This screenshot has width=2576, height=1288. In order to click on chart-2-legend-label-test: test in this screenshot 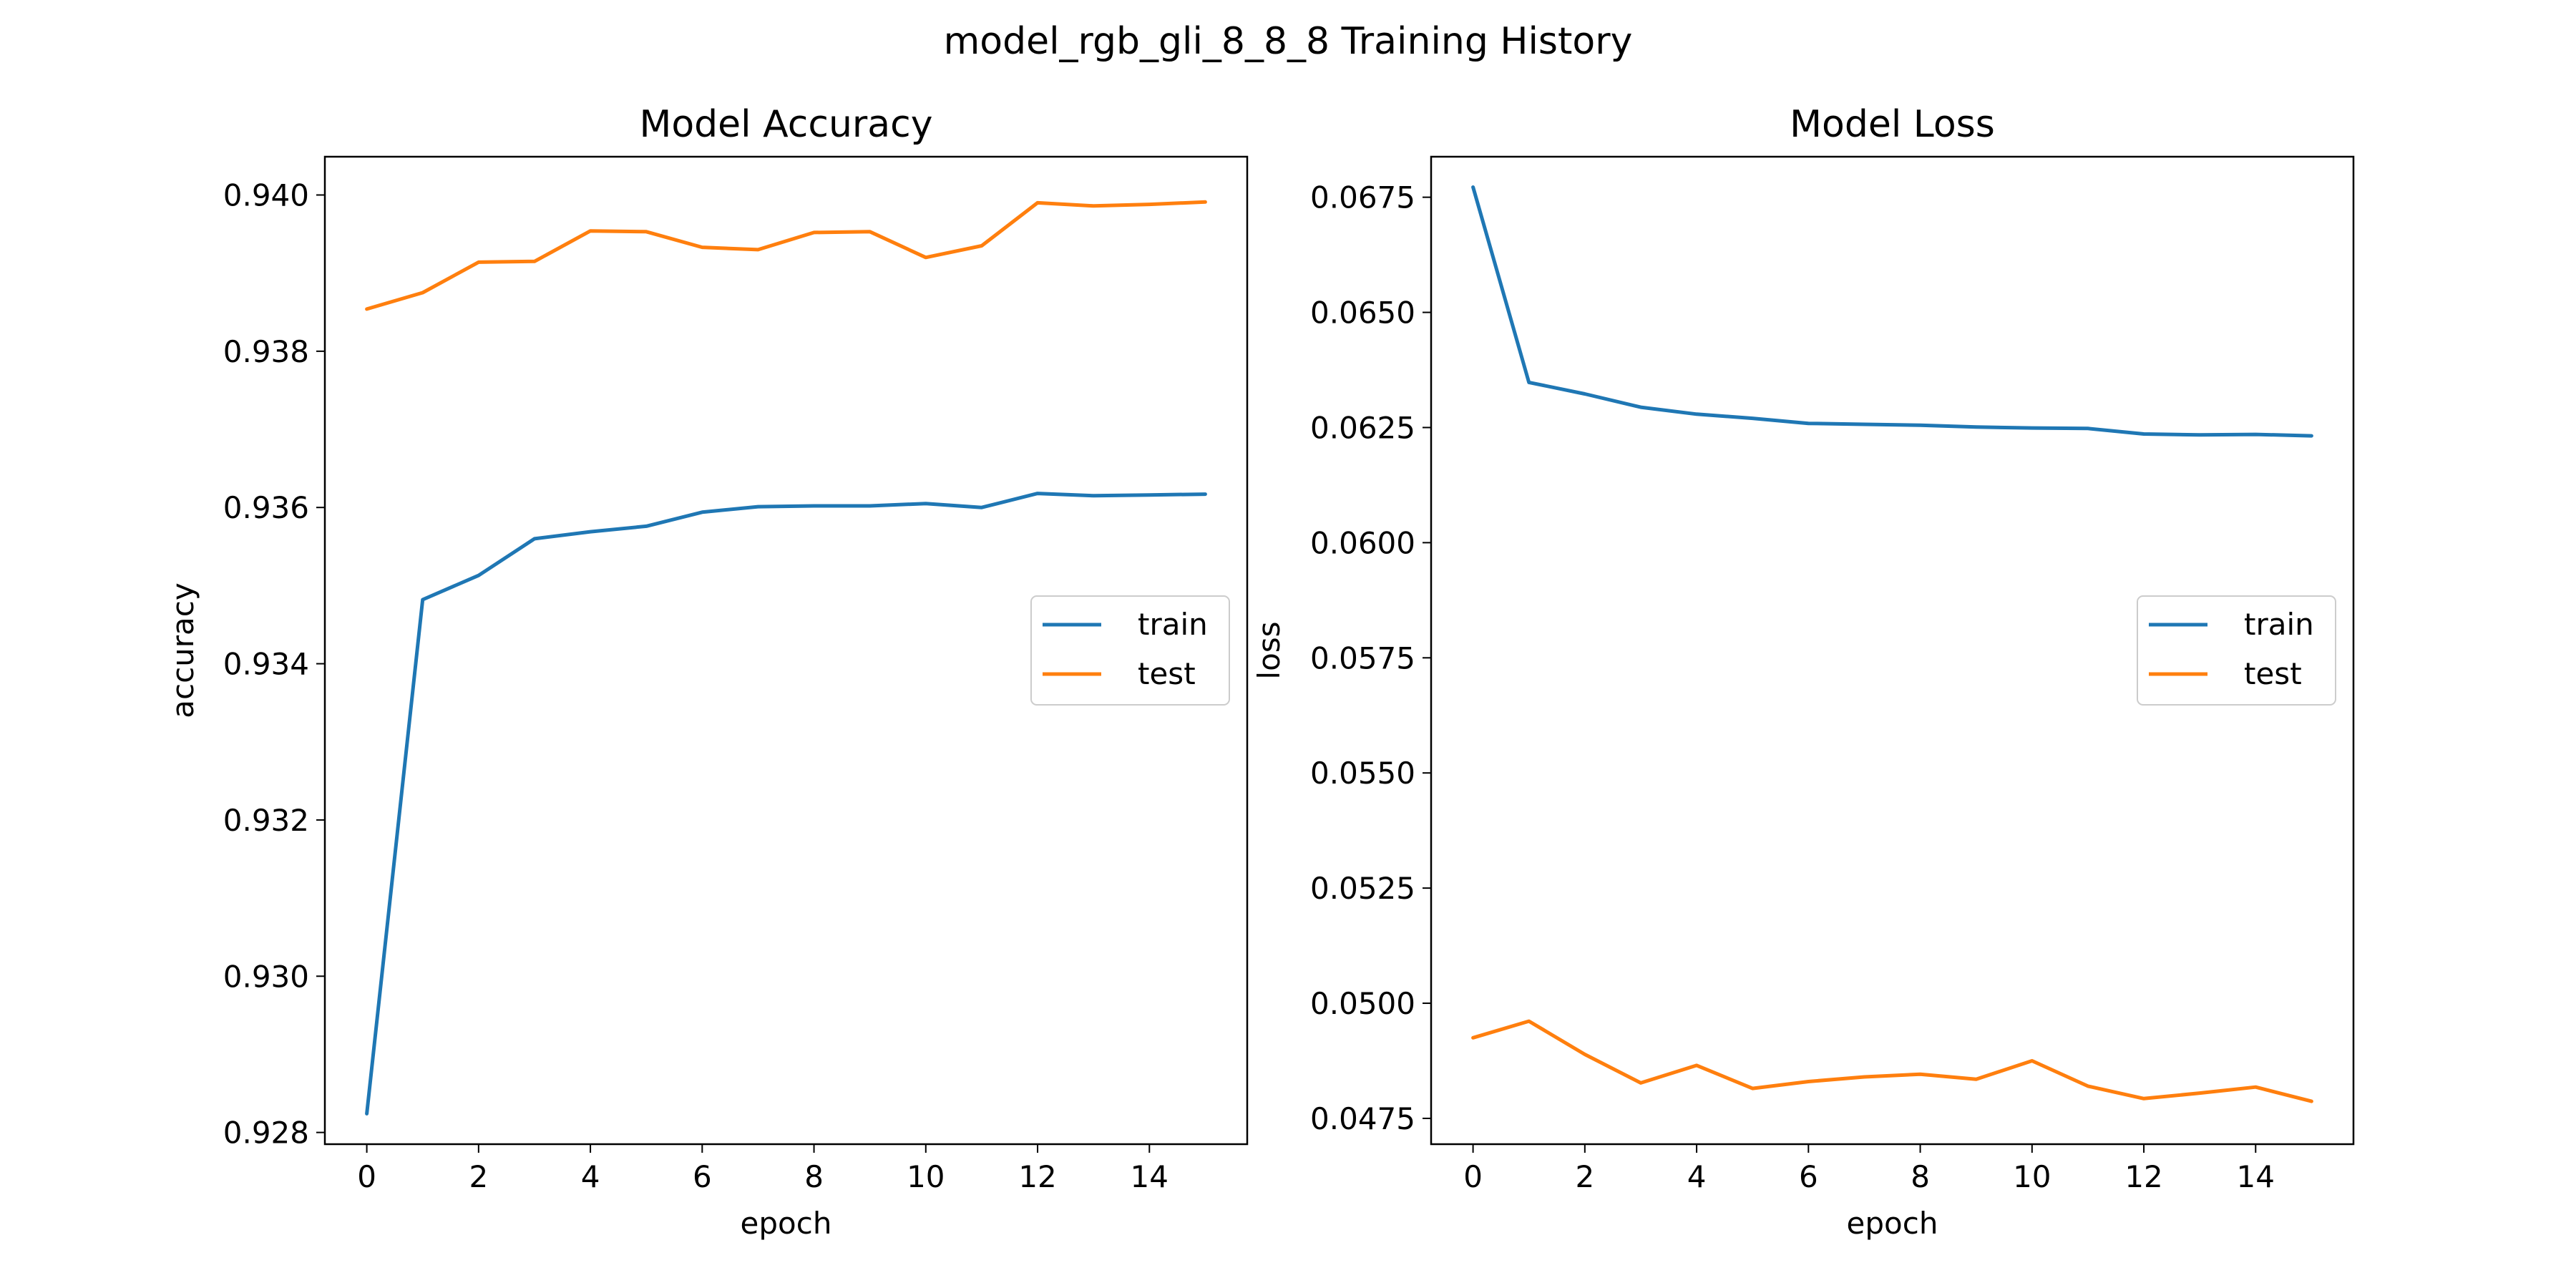, I will do `click(2273, 673)`.